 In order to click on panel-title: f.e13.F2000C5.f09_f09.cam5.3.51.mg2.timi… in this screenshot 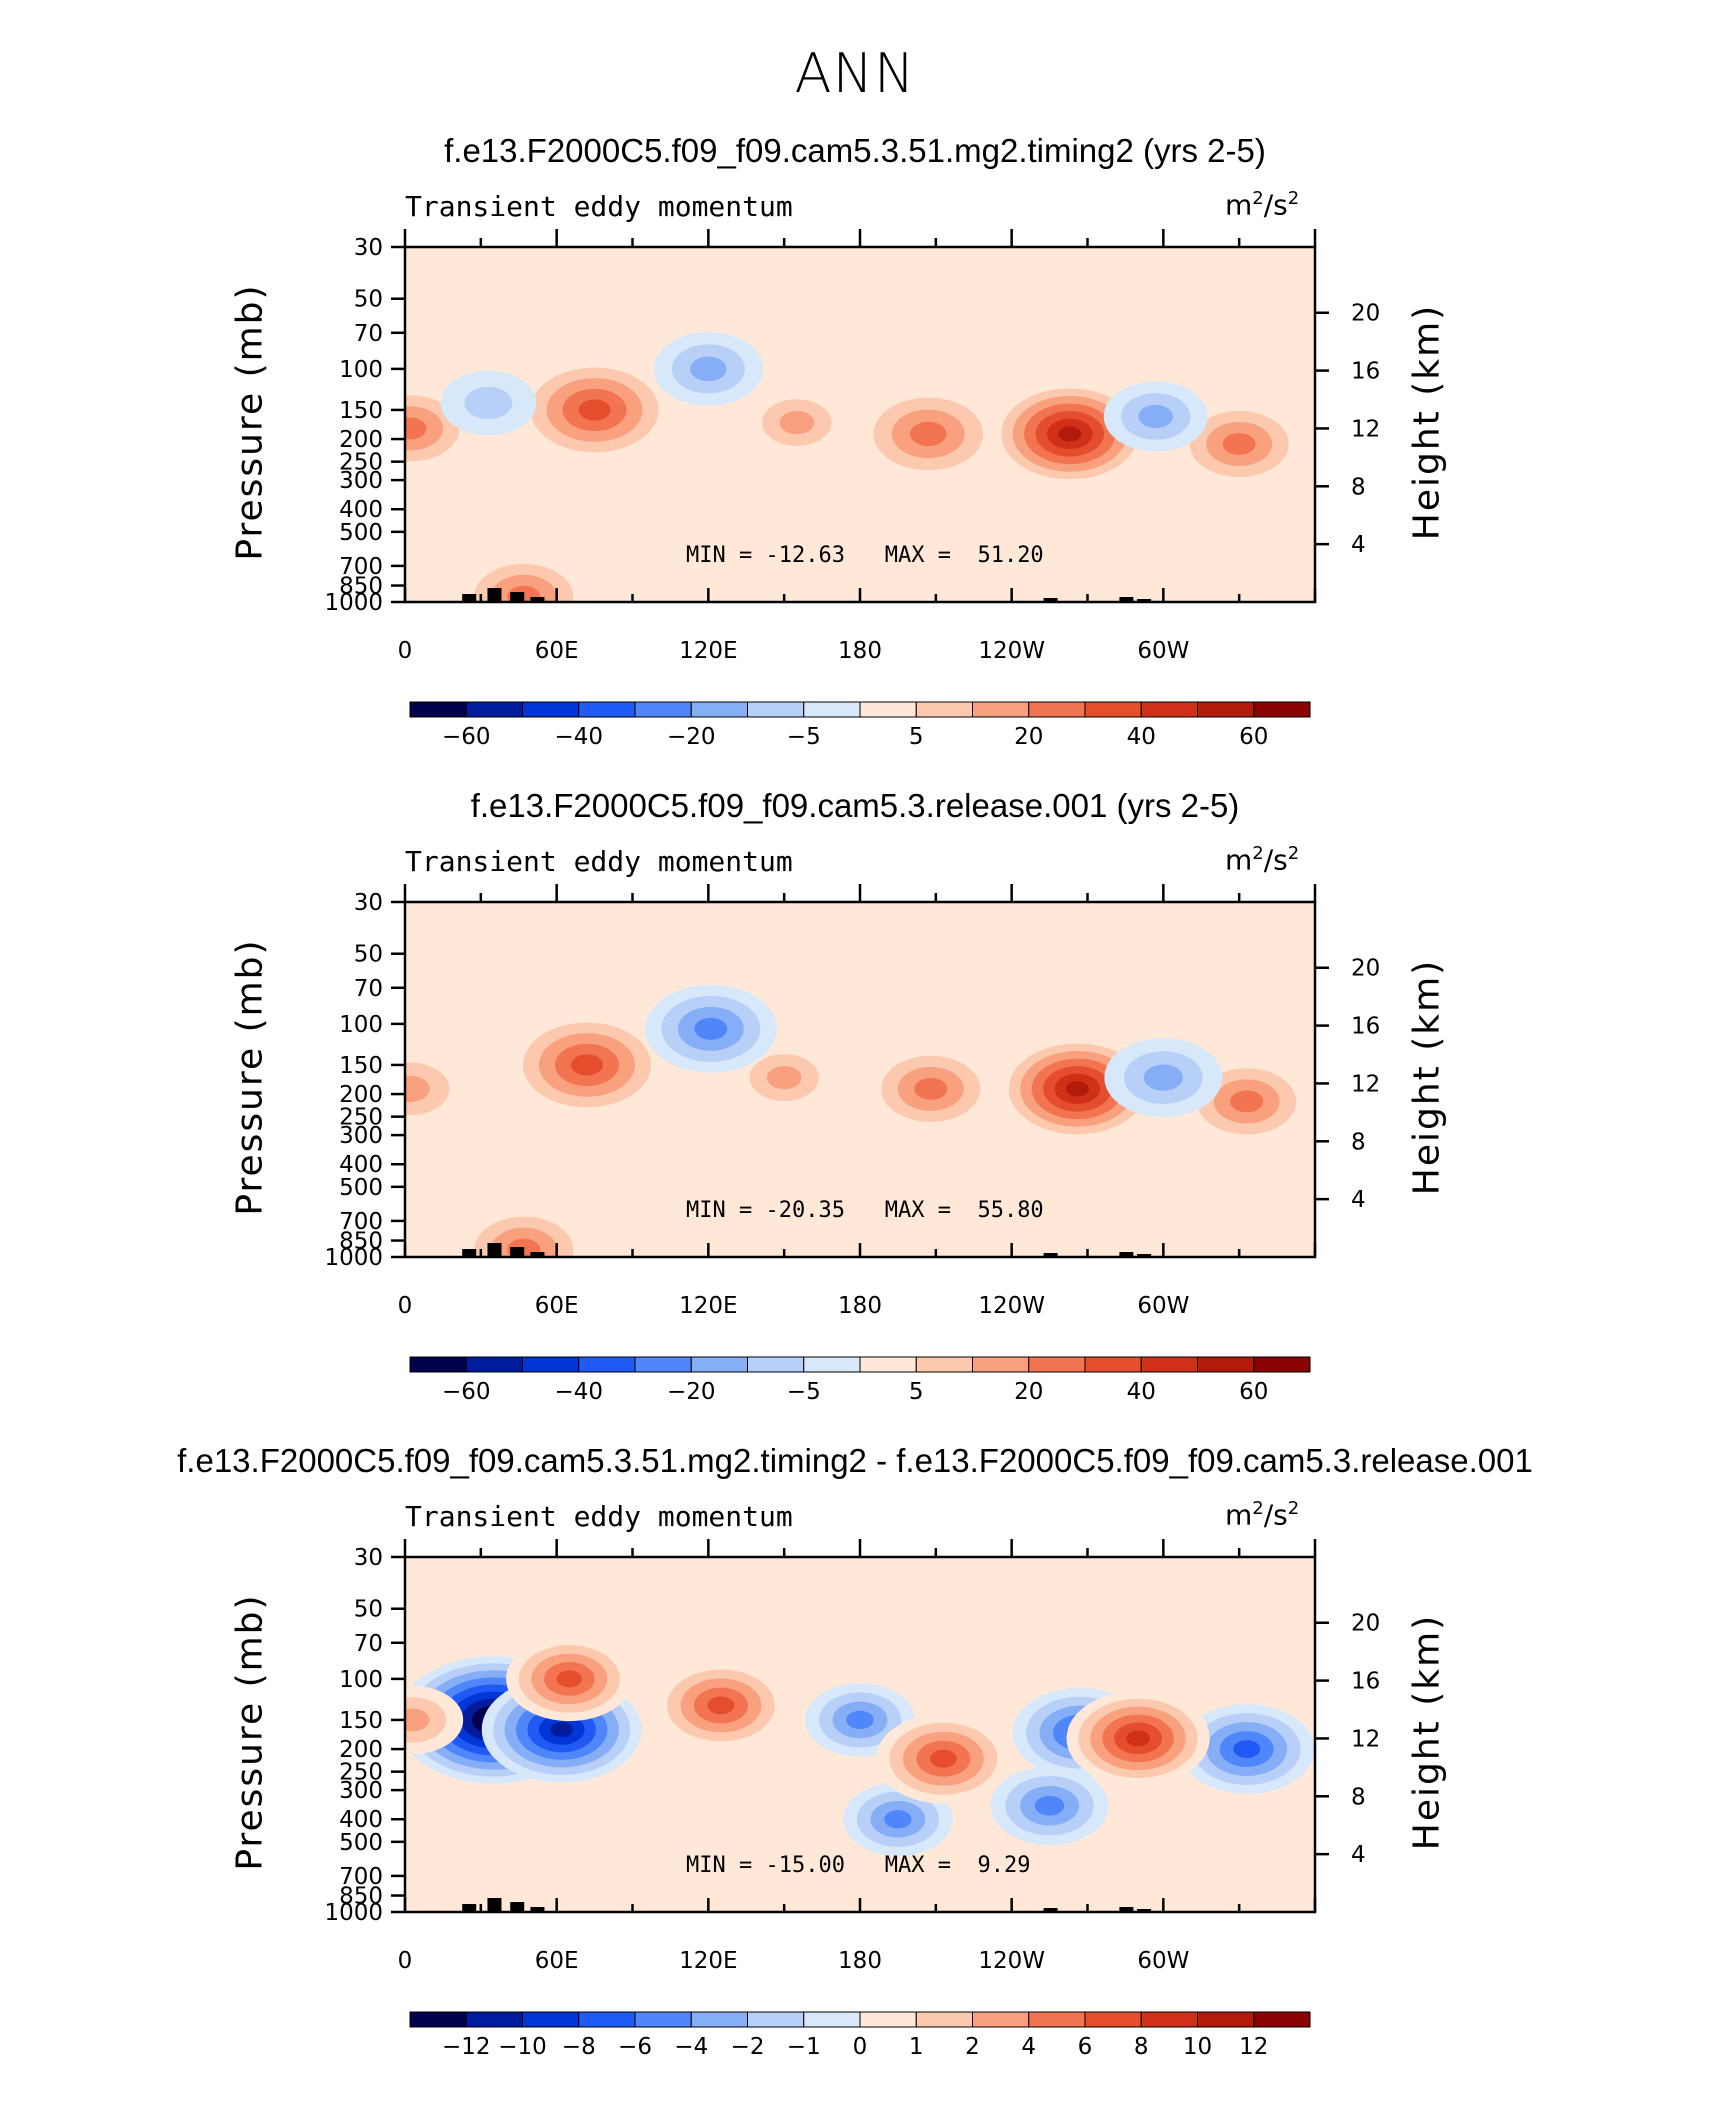, I will do `click(855, 1460)`.